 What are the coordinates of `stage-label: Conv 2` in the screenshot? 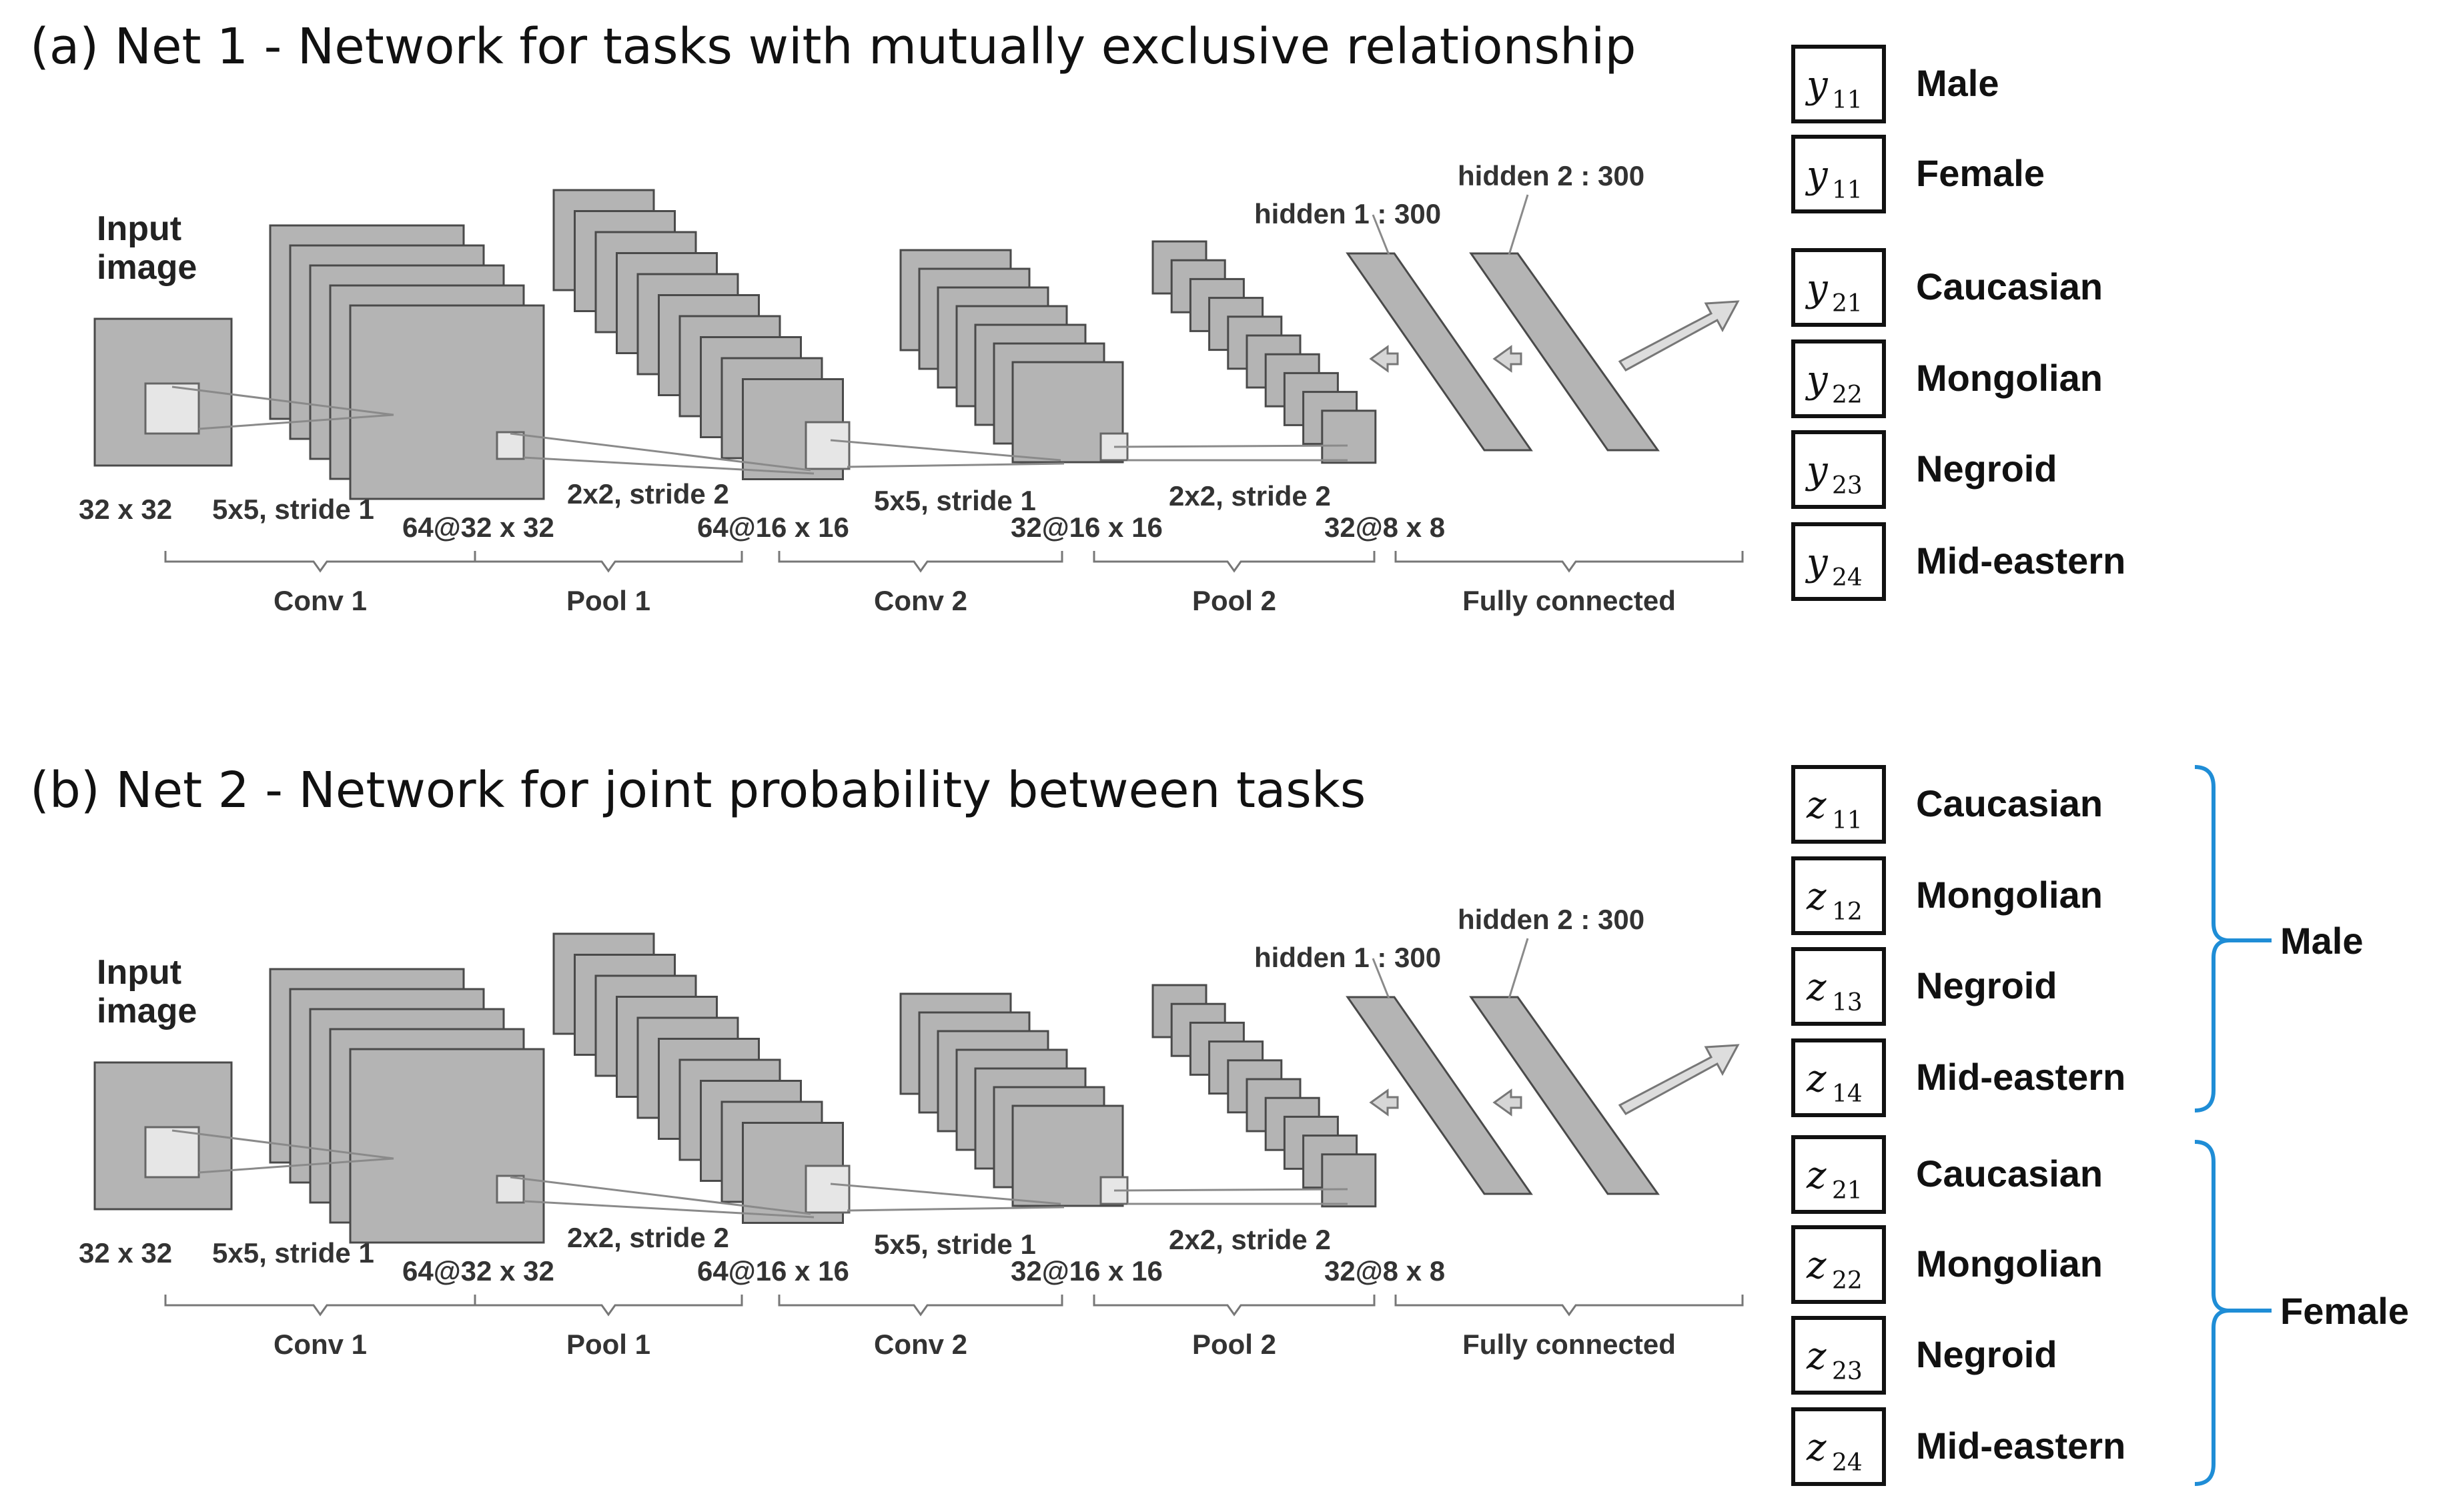 It's located at (920, 600).